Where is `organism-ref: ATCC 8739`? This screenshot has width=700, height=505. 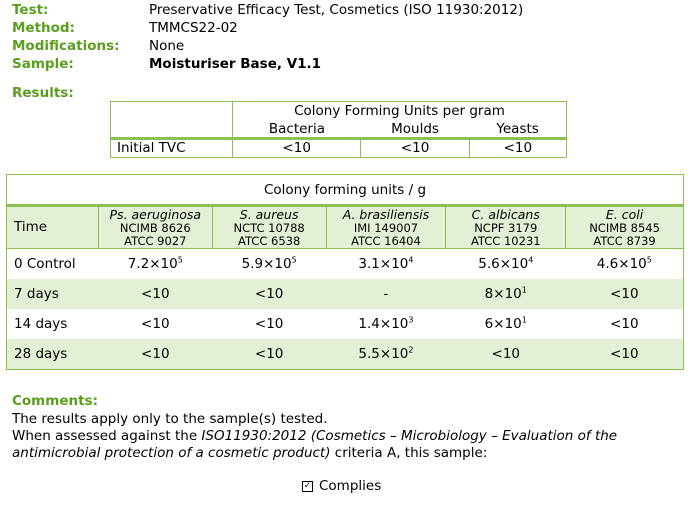 organism-ref: ATCC 8739 is located at coordinates (624, 240).